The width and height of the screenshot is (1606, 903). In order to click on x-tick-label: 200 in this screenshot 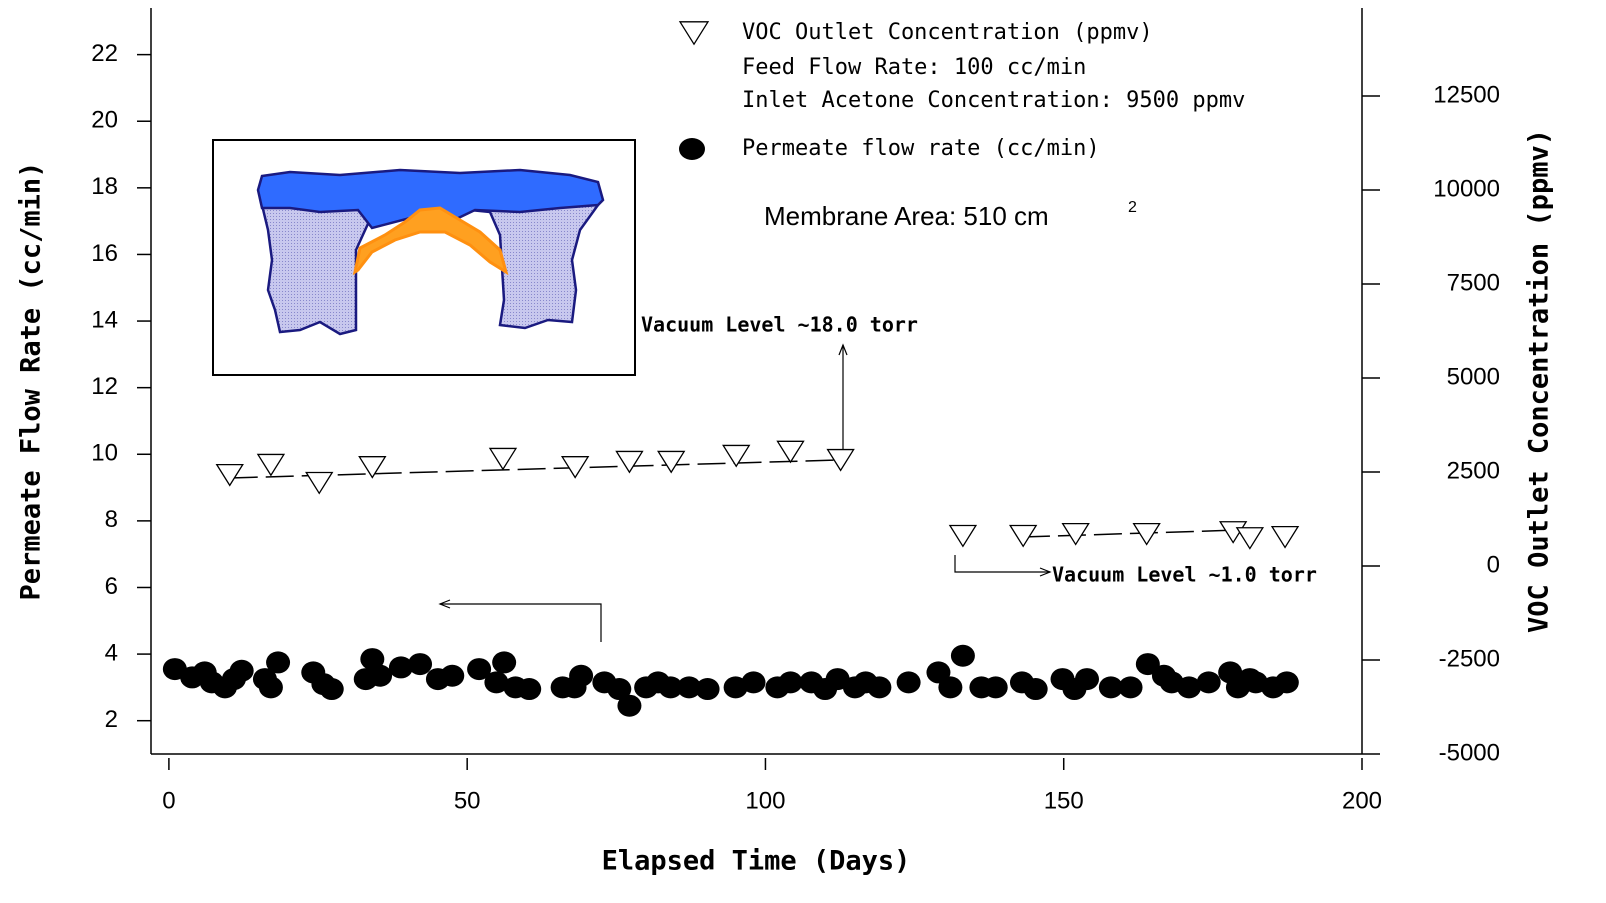, I will do `click(1362, 800)`.